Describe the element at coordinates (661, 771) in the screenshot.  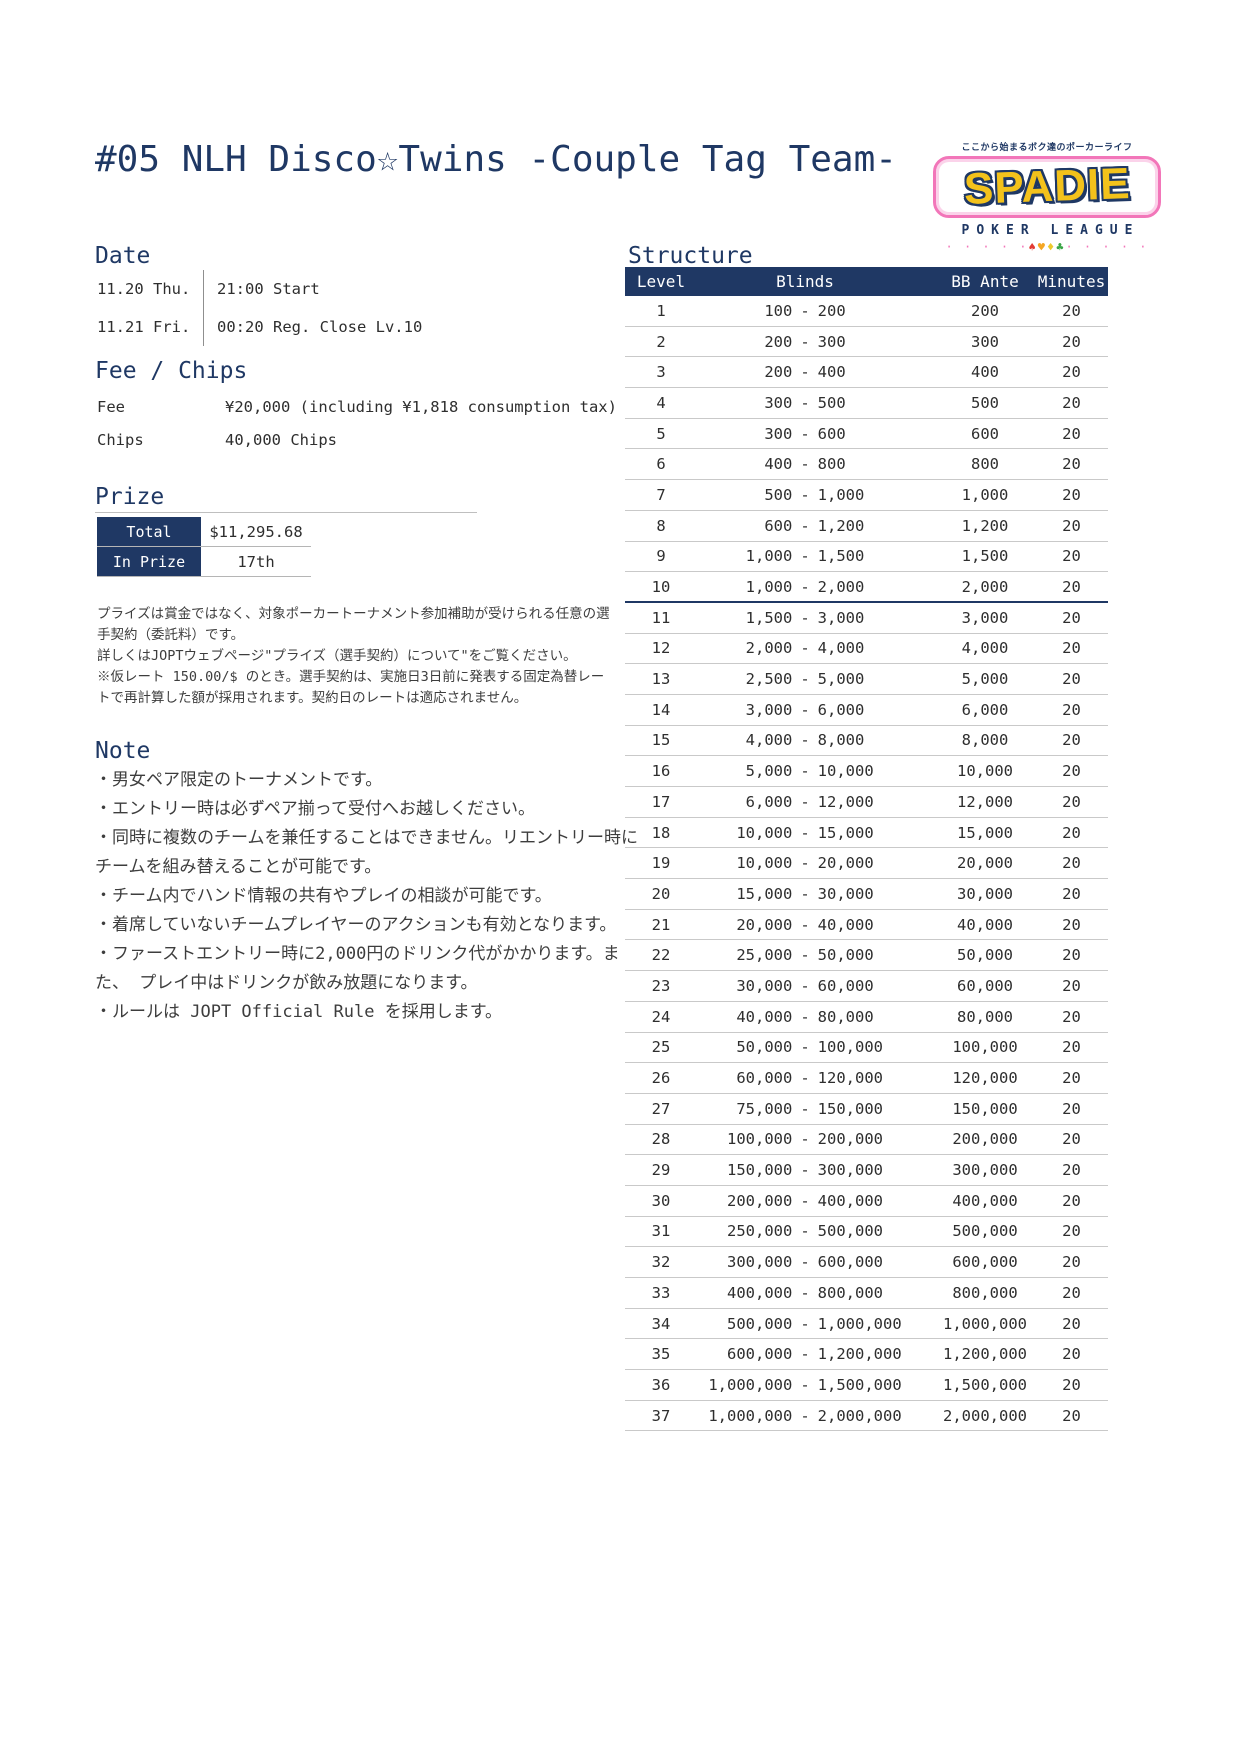
I see `level-number: 16` at that location.